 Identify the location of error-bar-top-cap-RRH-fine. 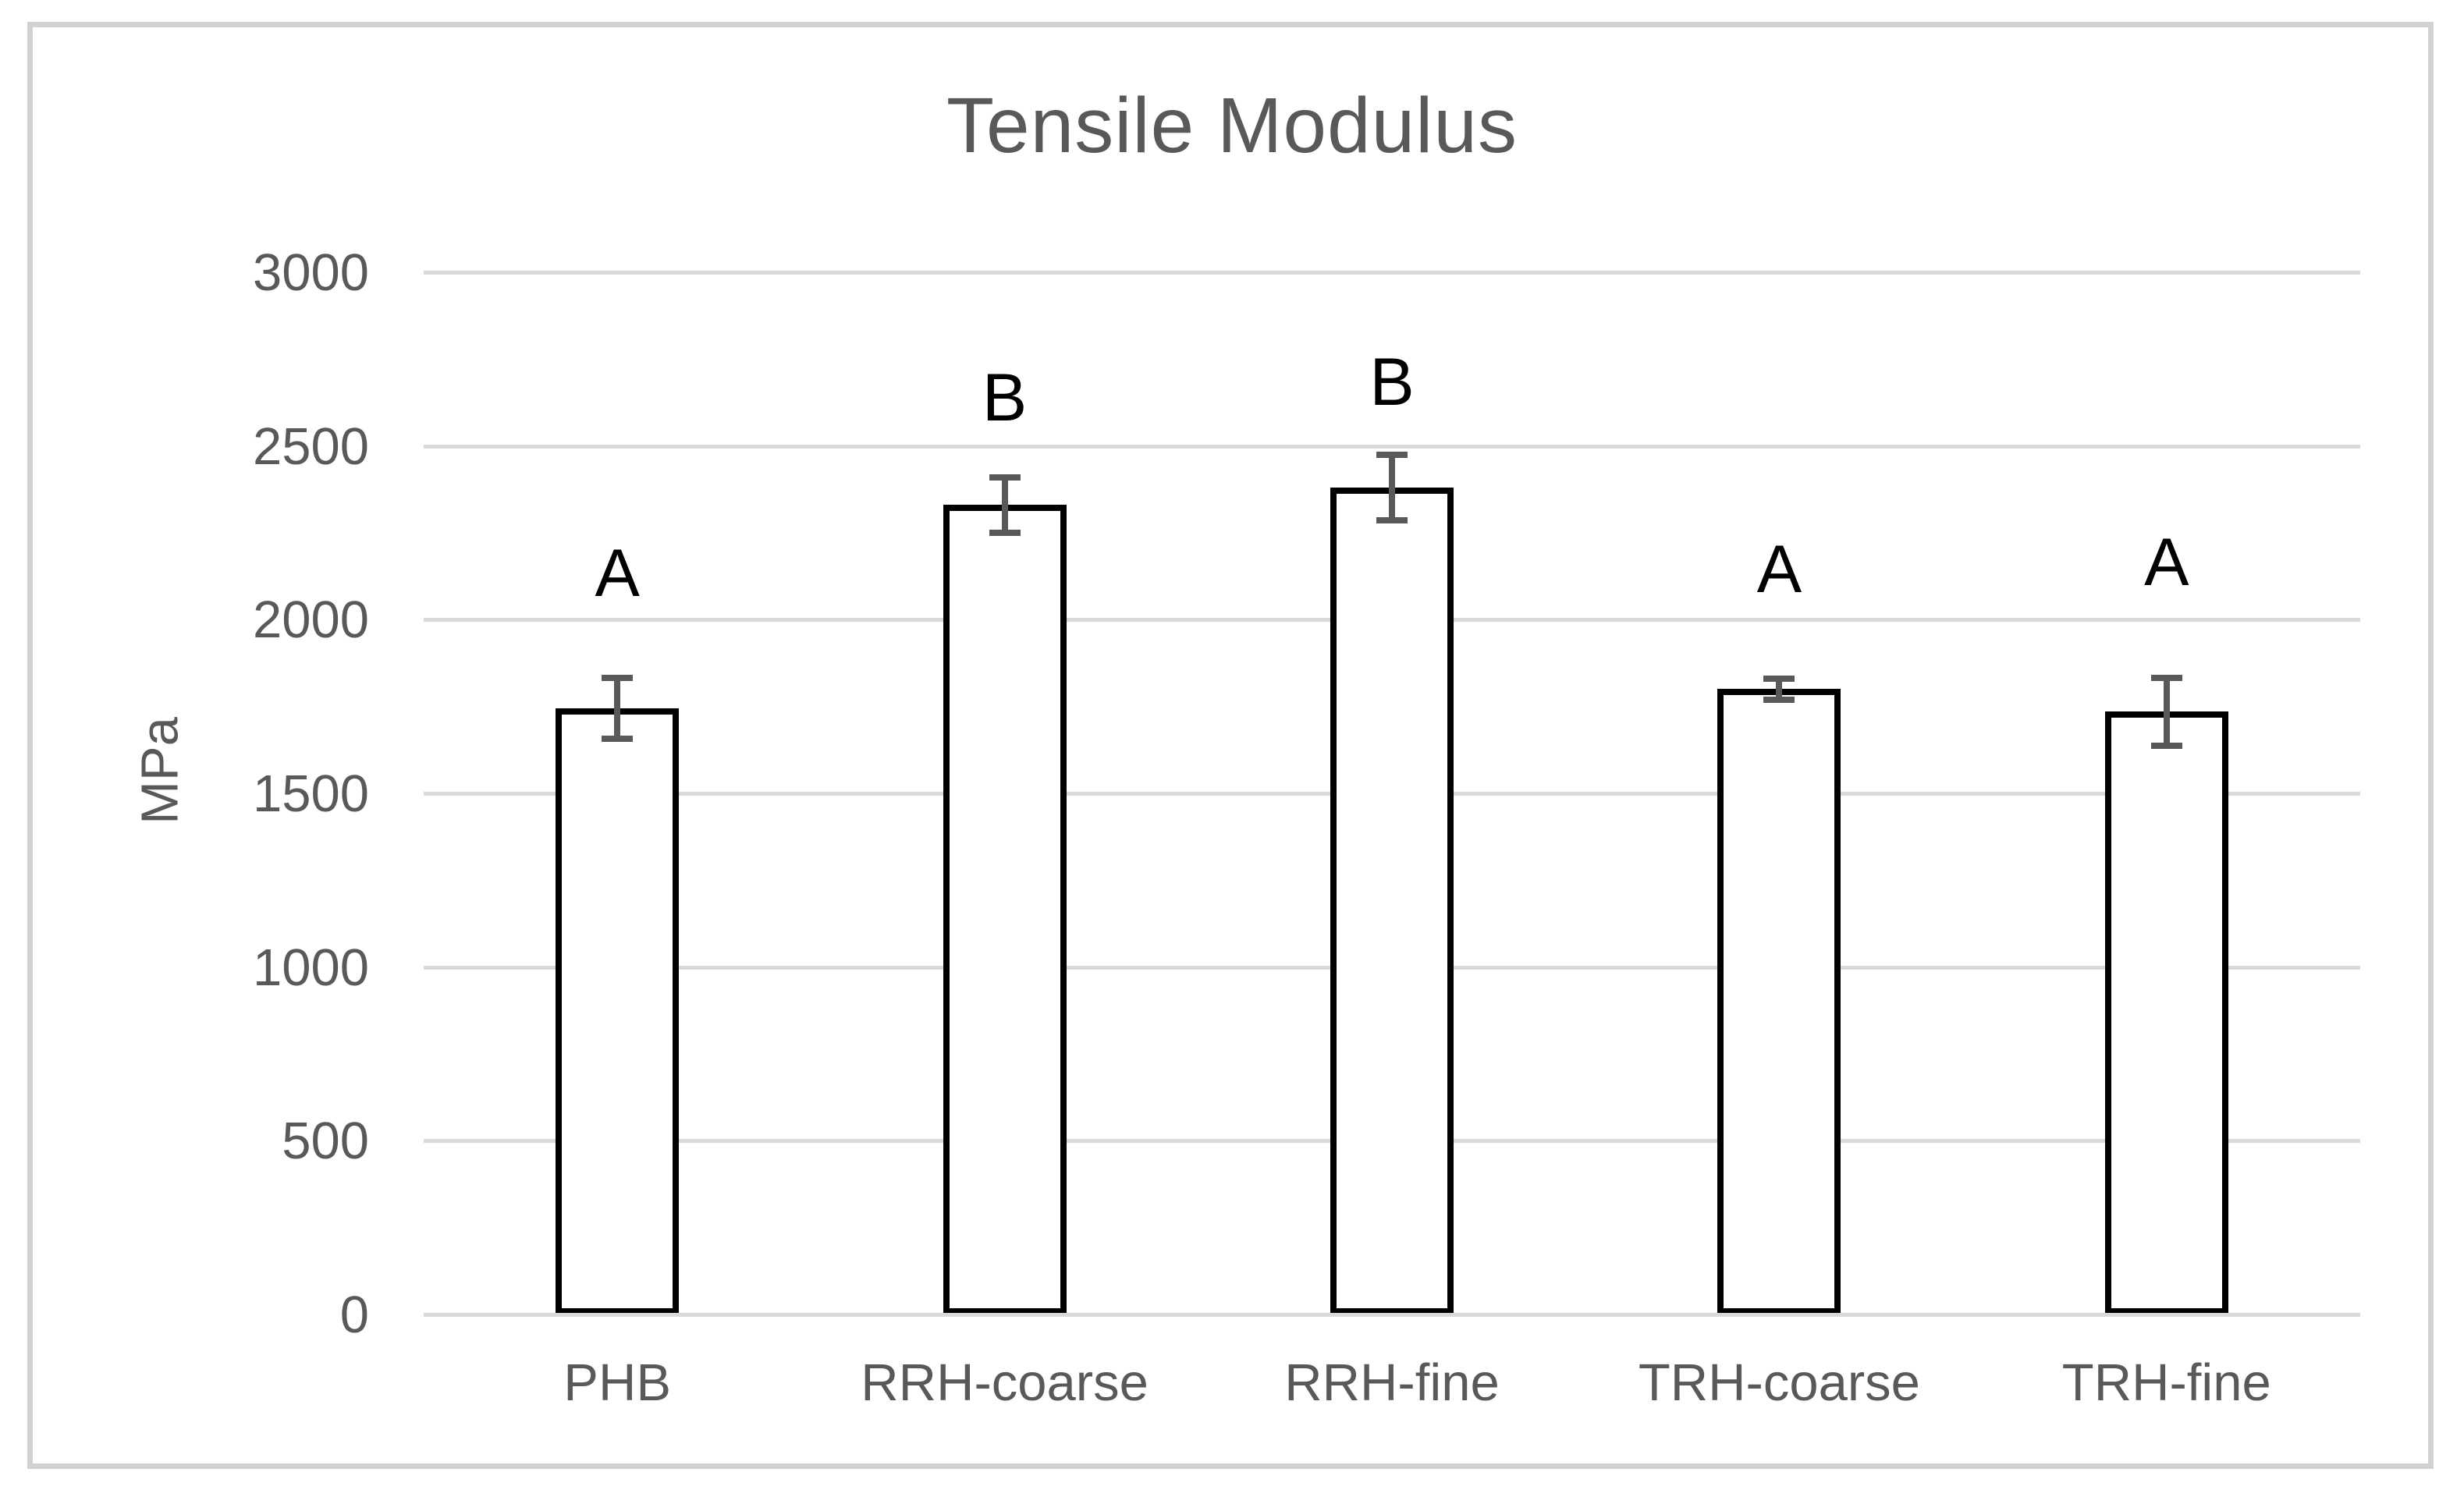
(1392, 454).